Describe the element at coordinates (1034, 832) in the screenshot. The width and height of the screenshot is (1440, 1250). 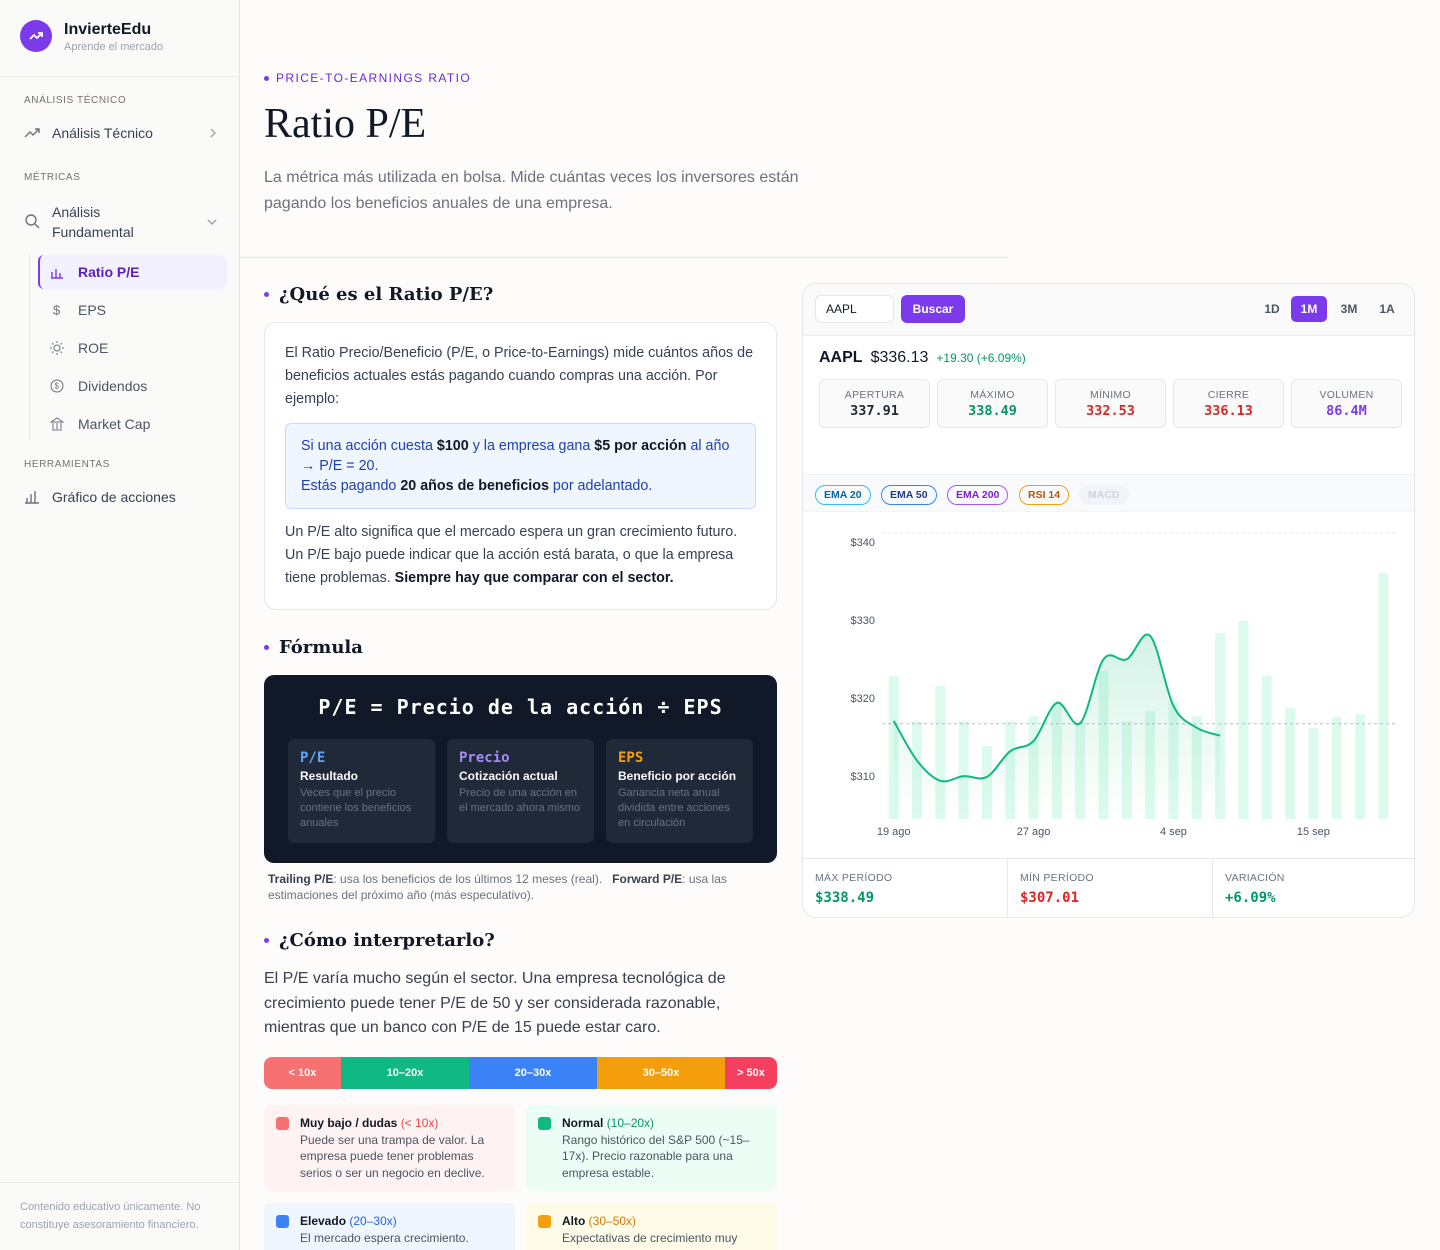
I see `x-tick-label: 27 ago` at that location.